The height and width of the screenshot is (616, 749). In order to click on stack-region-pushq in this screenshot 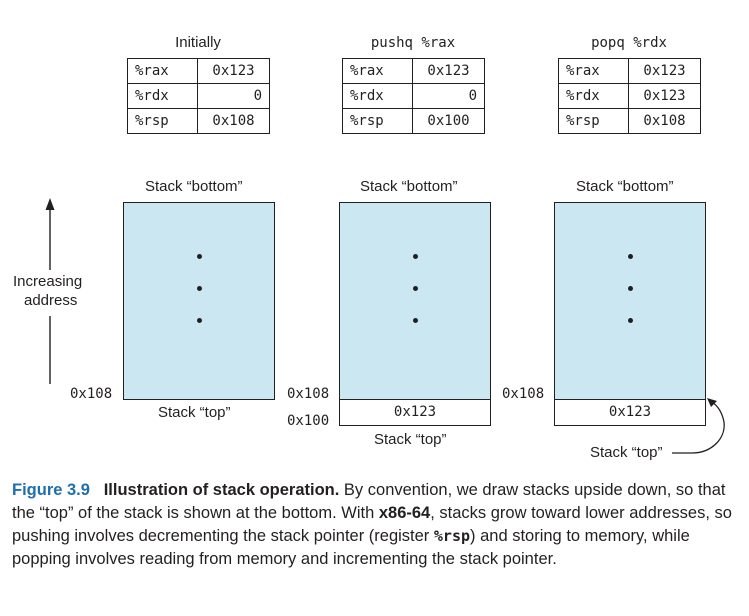, I will do `click(415, 301)`.